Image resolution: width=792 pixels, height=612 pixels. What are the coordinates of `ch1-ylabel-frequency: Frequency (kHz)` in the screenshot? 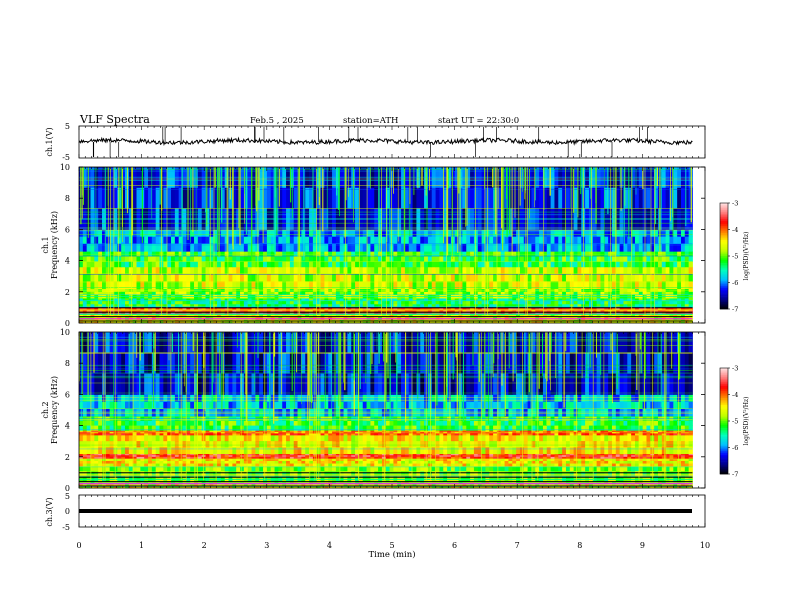 It's located at (54, 245).